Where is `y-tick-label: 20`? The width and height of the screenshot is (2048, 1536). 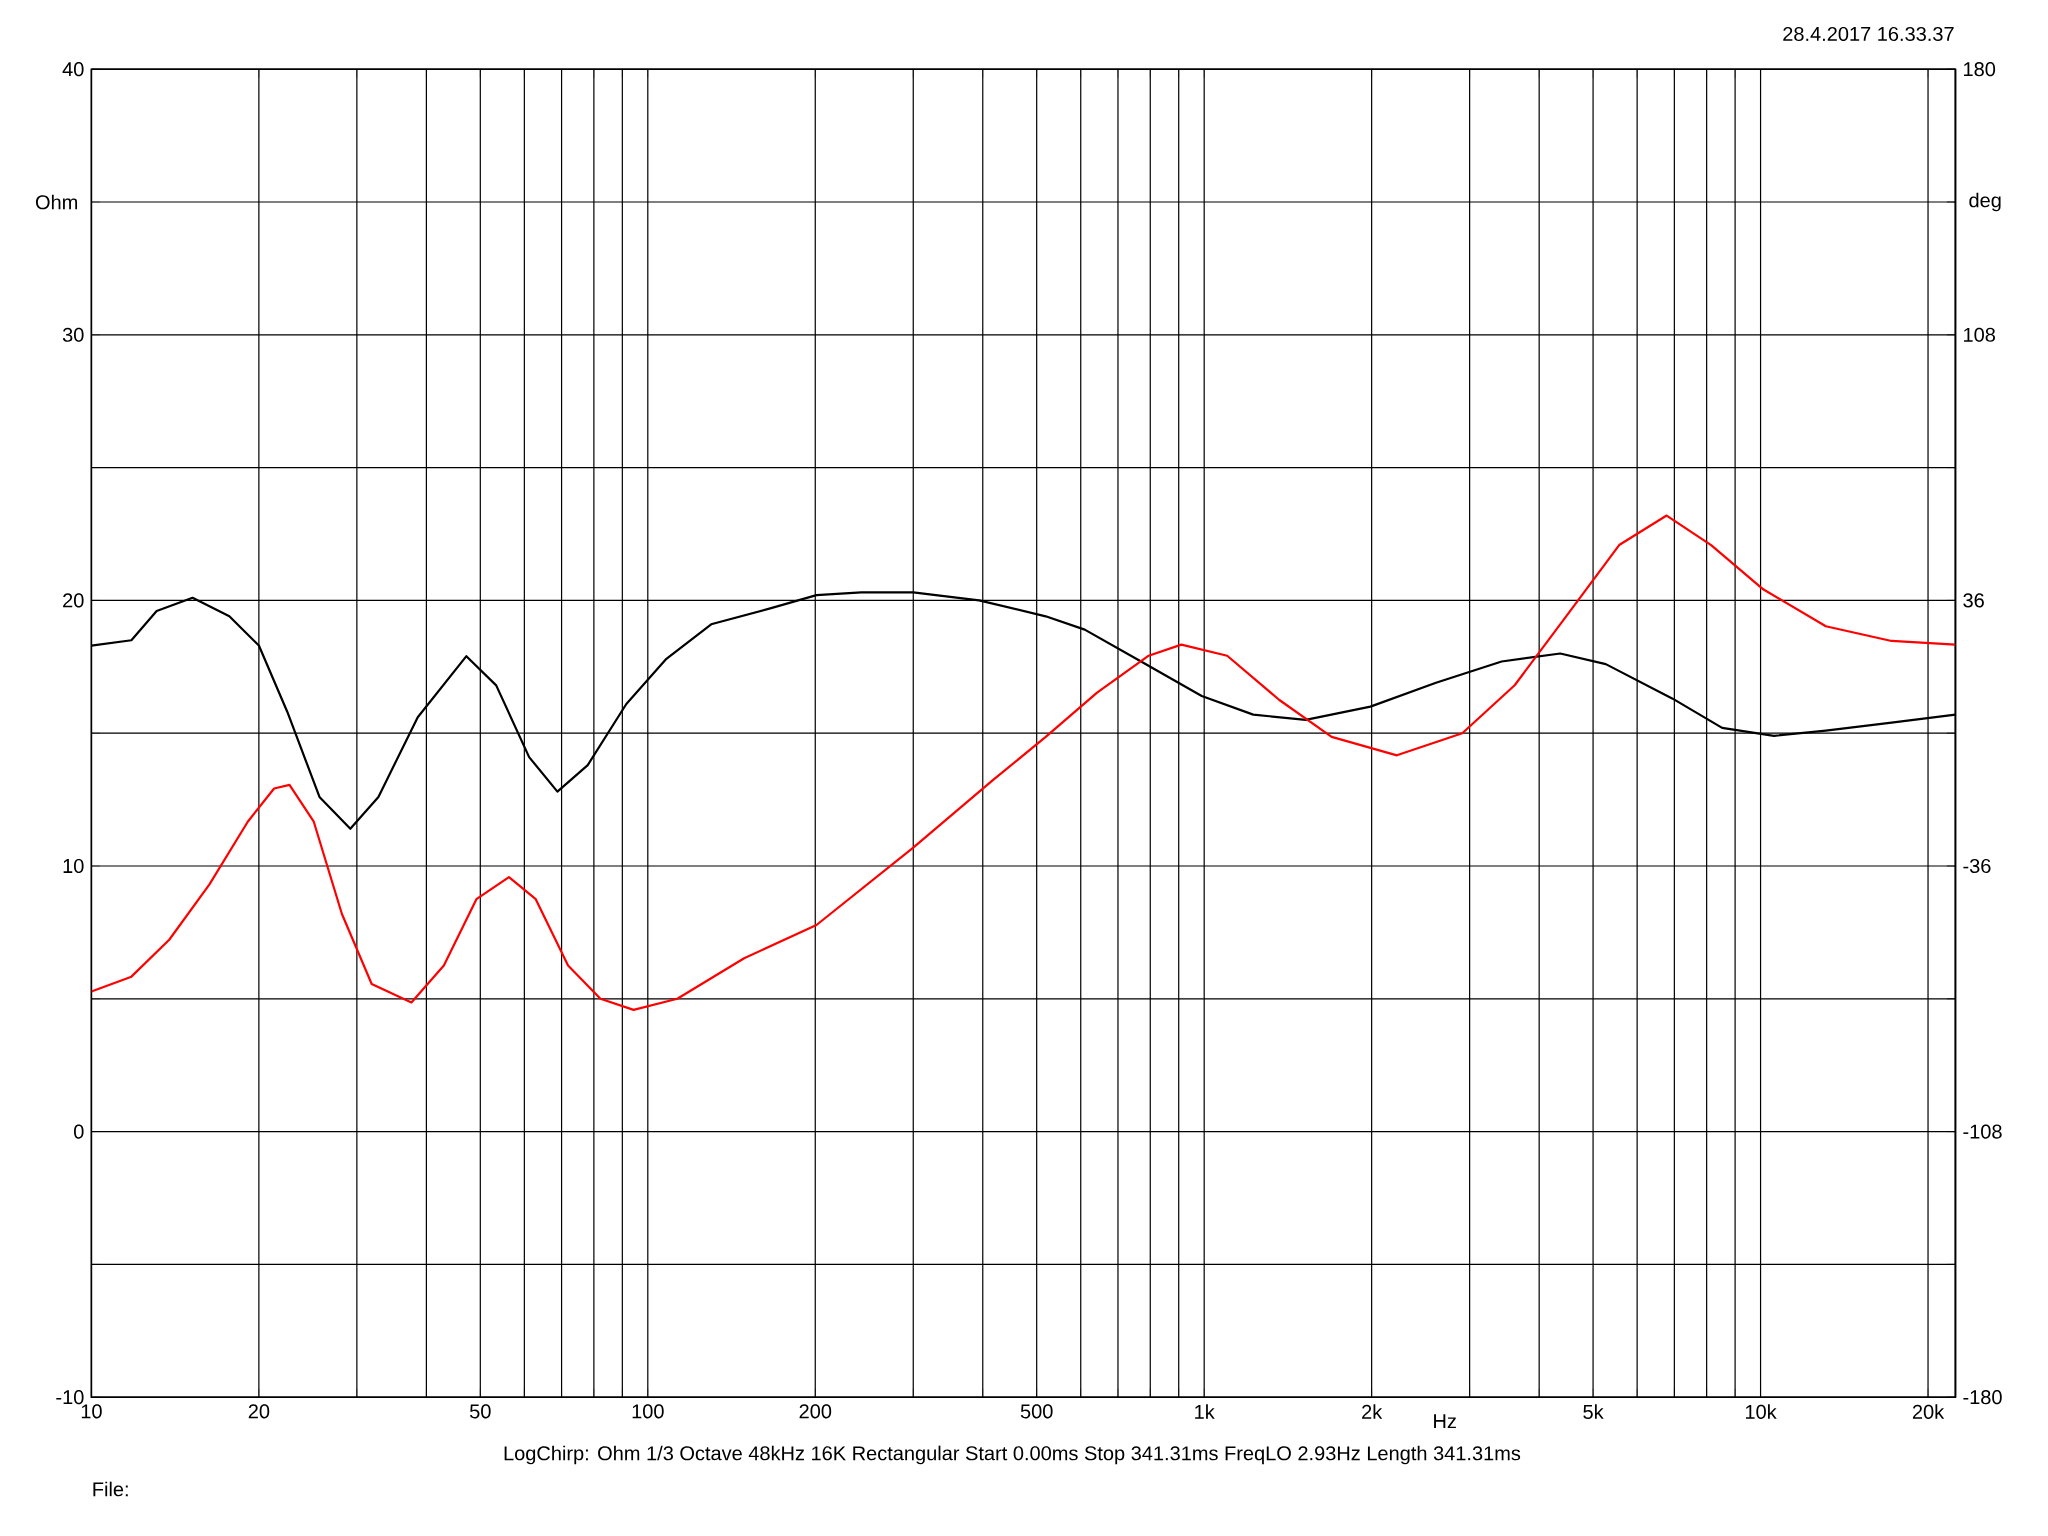 y-tick-label: 20 is located at coordinates (73, 600).